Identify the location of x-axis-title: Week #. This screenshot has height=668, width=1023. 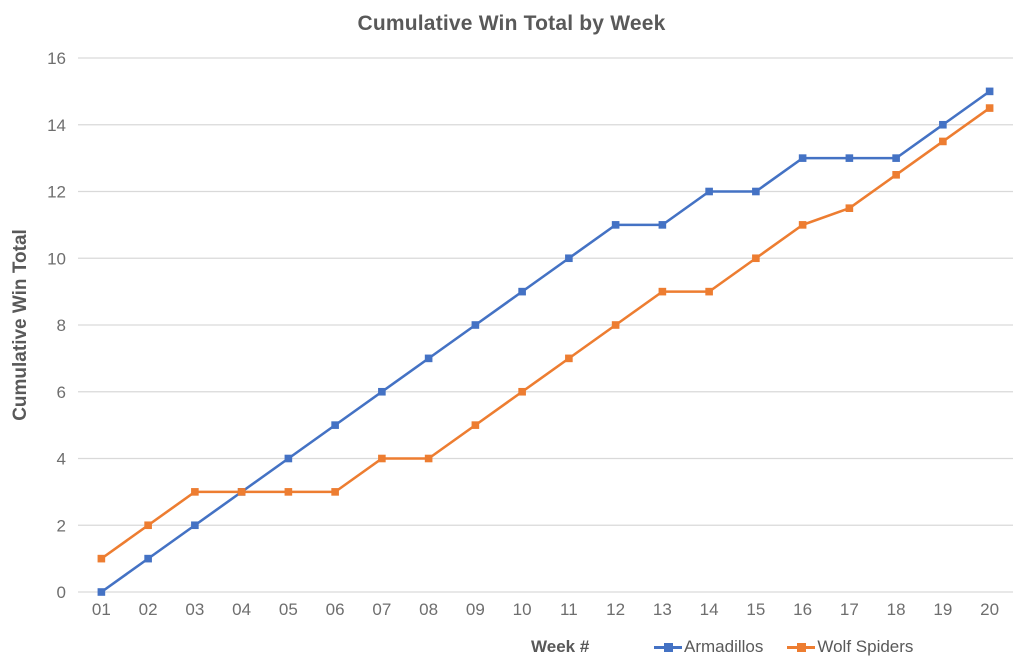
(560, 646).